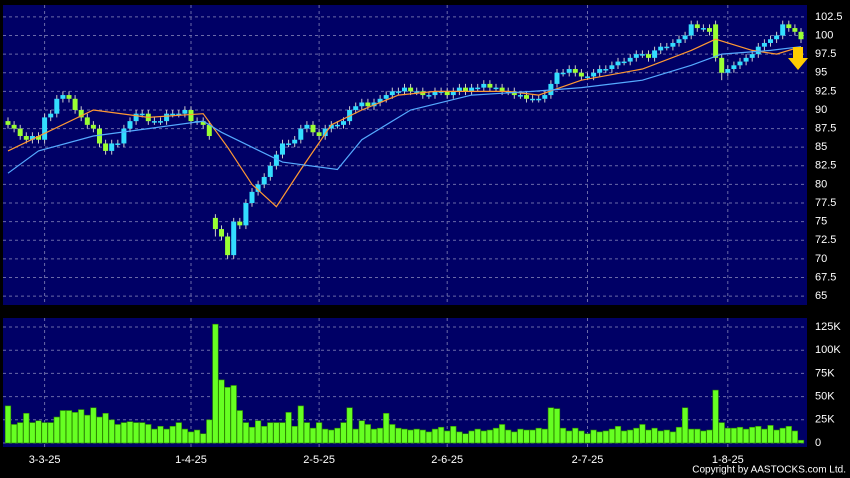 Image resolution: width=850 pixels, height=478 pixels. Describe the element at coordinates (821, 296) in the screenshot. I see `y-tick-label: 65` at that location.